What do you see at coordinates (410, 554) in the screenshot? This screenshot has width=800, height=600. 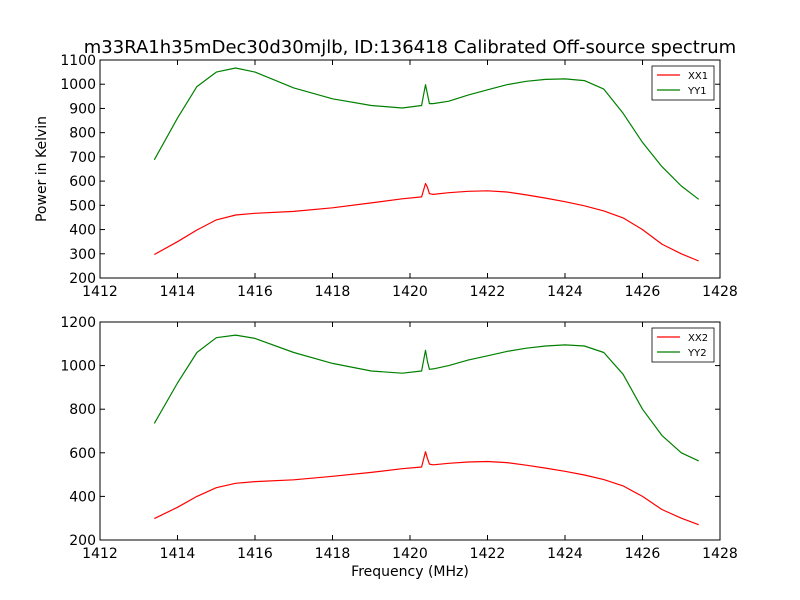 I see `bottom-x-tick-label: 1420` at bounding box center [410, 554].